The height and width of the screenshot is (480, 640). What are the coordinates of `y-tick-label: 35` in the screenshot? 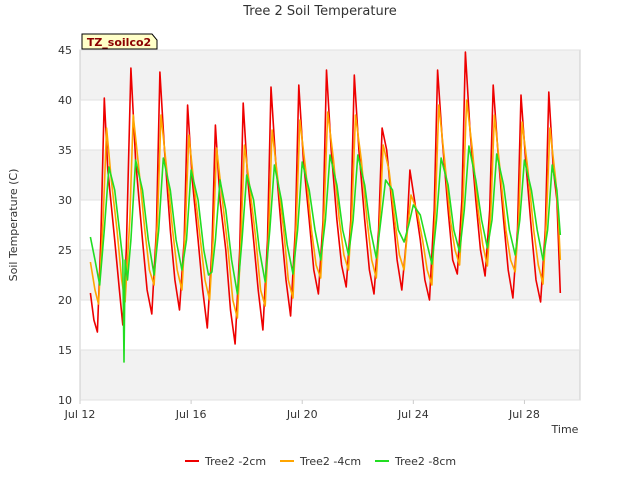 It's located at (65, 150).